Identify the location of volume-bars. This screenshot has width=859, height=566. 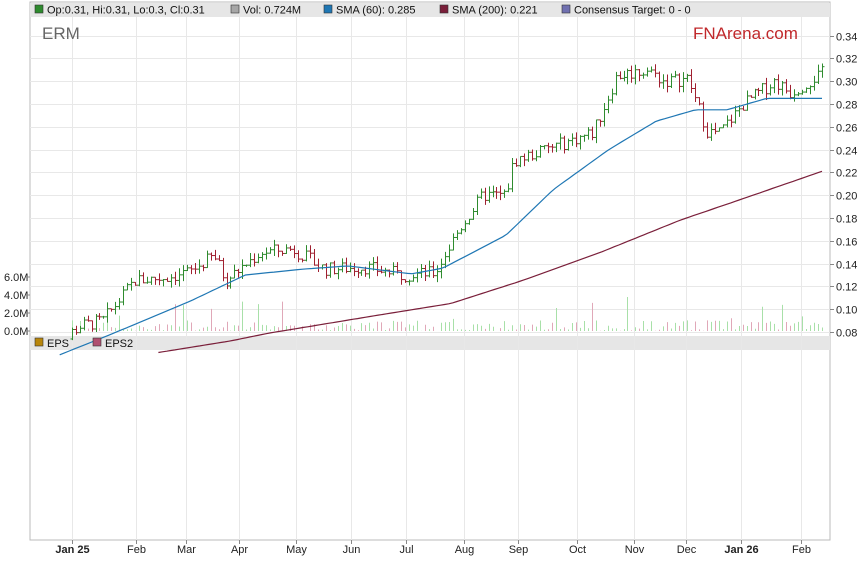
(447, 313).